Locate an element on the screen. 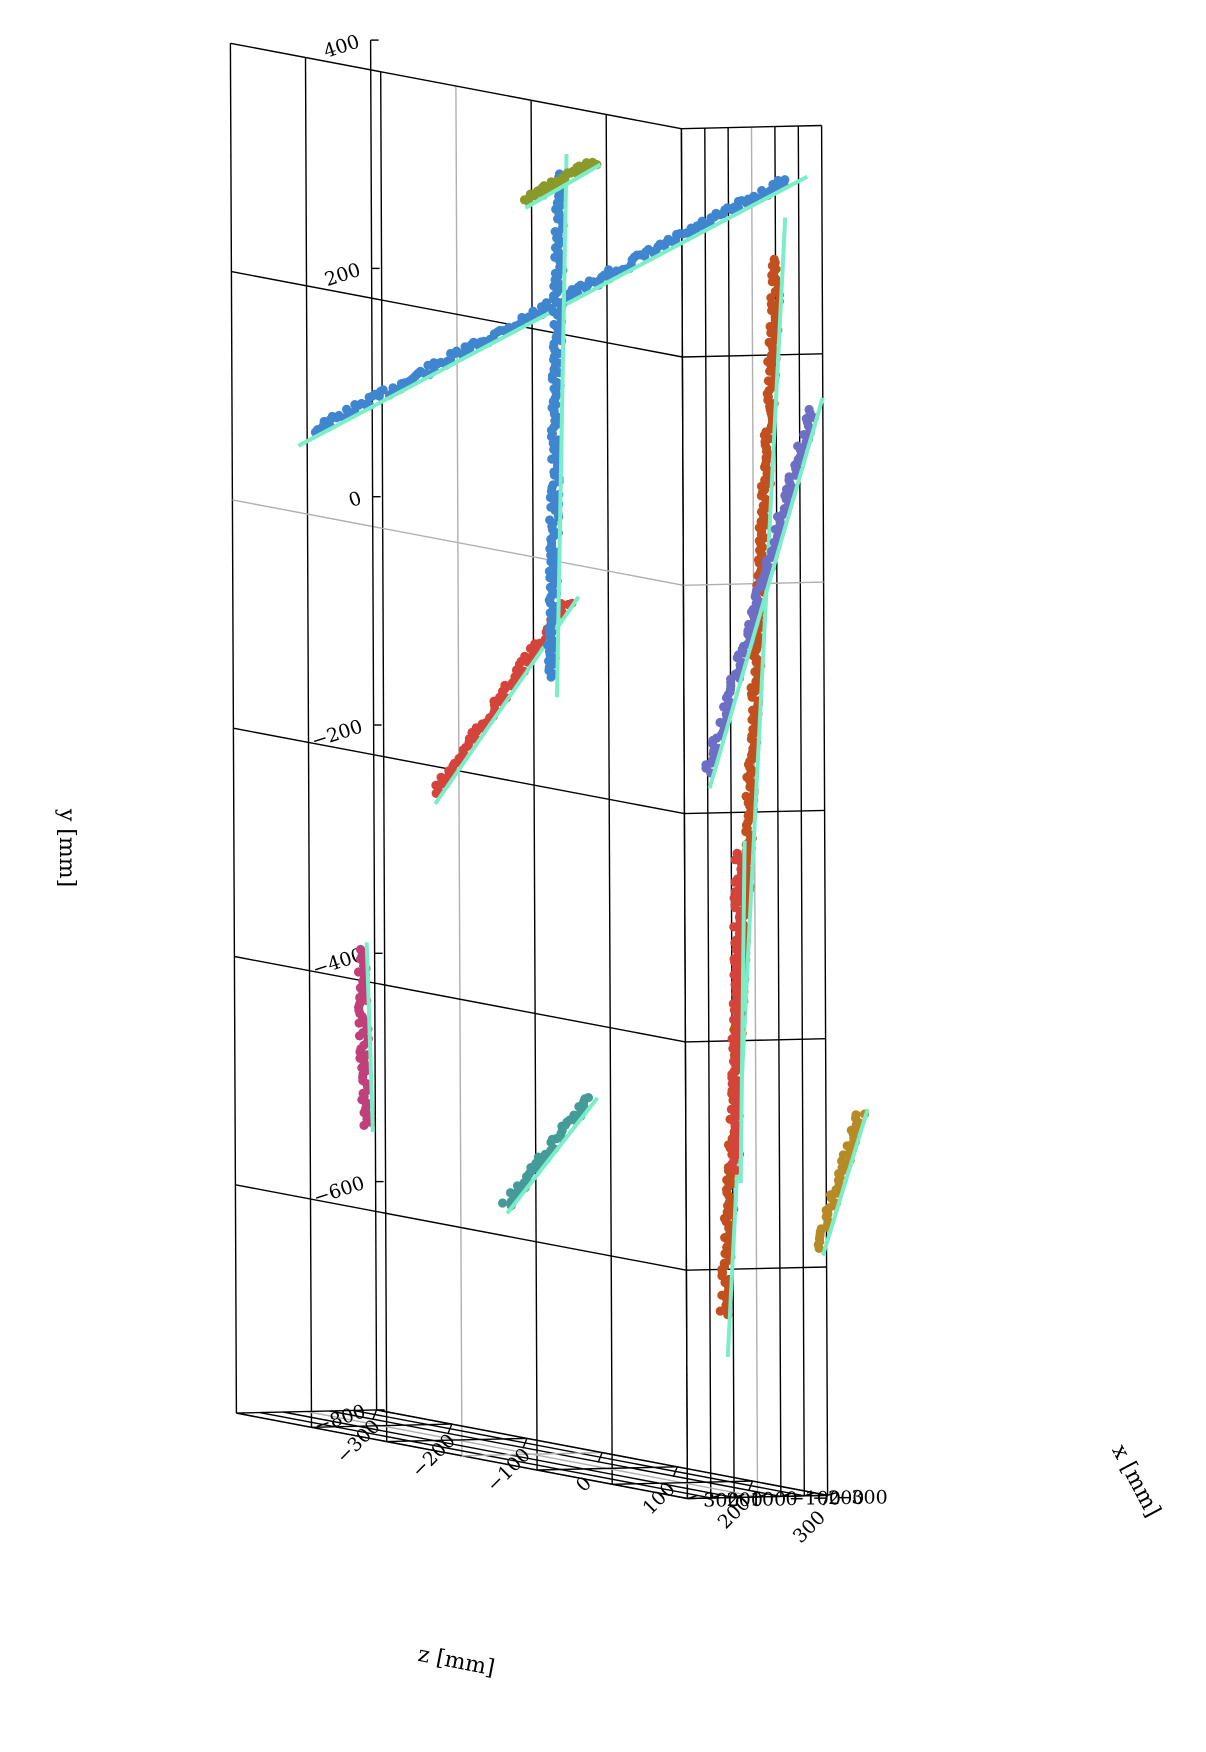 The image size is (1206, 1752). y-tick-label: 0 is located at coordinates (355, 499).